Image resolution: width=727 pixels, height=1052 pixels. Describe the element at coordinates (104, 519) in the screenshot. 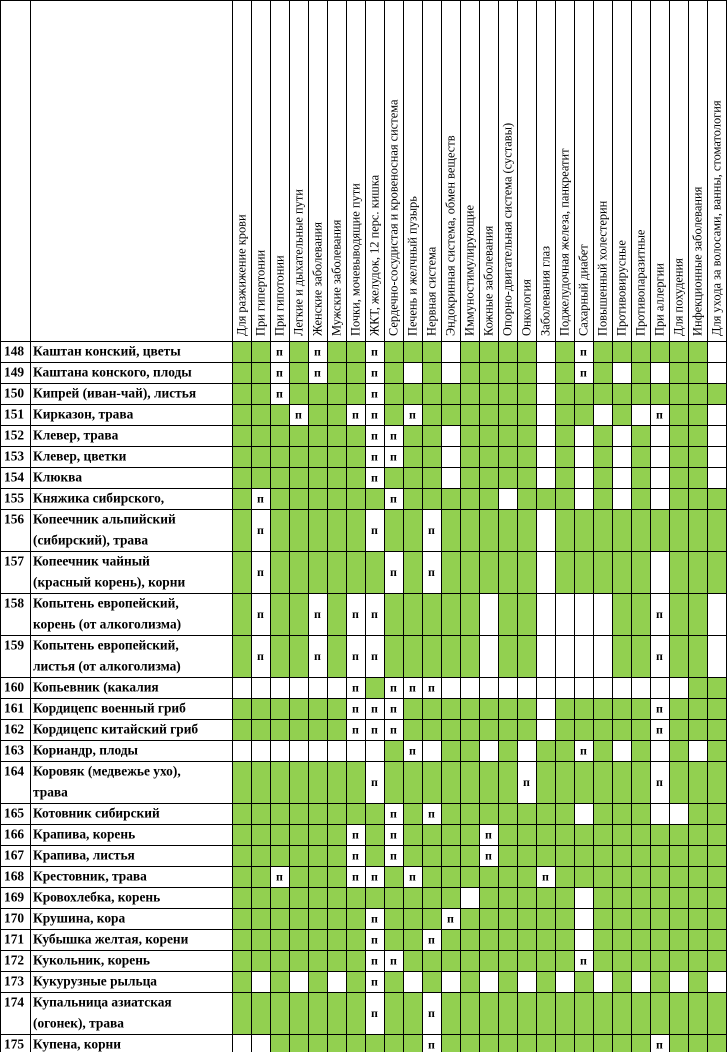

I see `row-name: Копеечник альпийский` at that location.